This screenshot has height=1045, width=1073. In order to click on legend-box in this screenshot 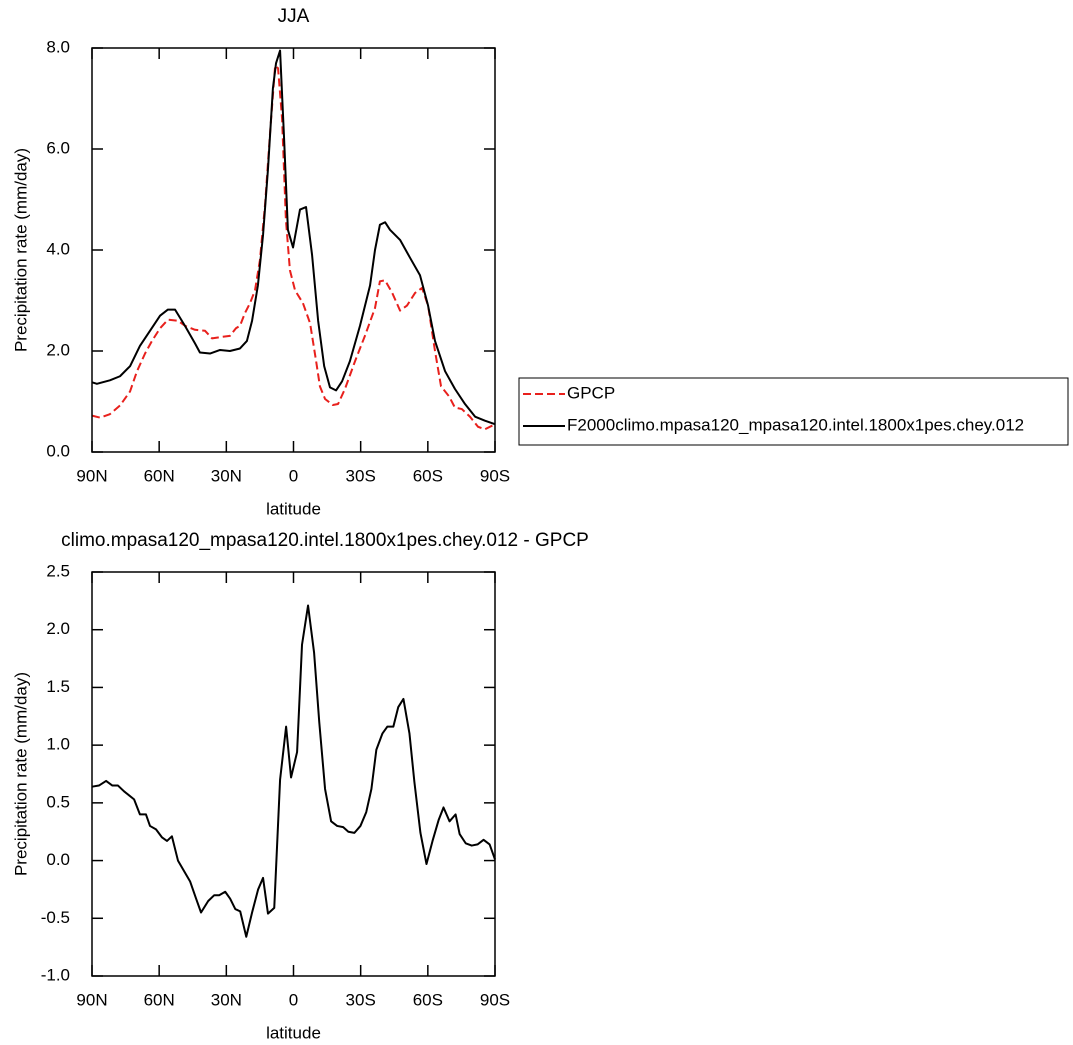, I will do `click(793, 411)`.